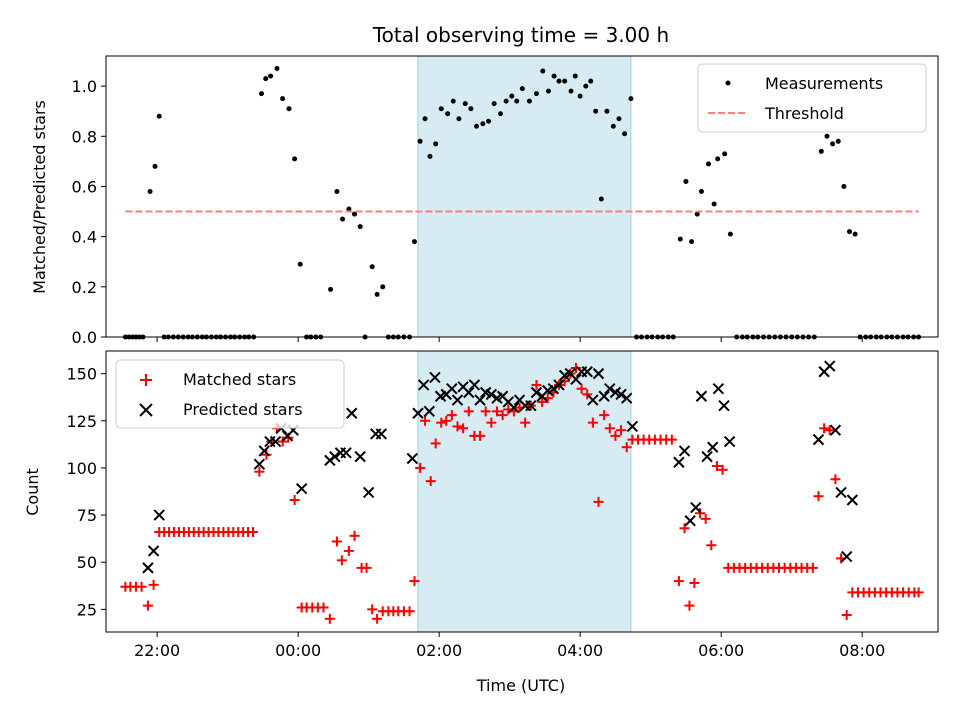 The width and height of the screenshot is (960, 720). What do you see at coordinates (146, 380) in the screenshot?
I see `legend-matched-marker` at bounding box center [146, 380].